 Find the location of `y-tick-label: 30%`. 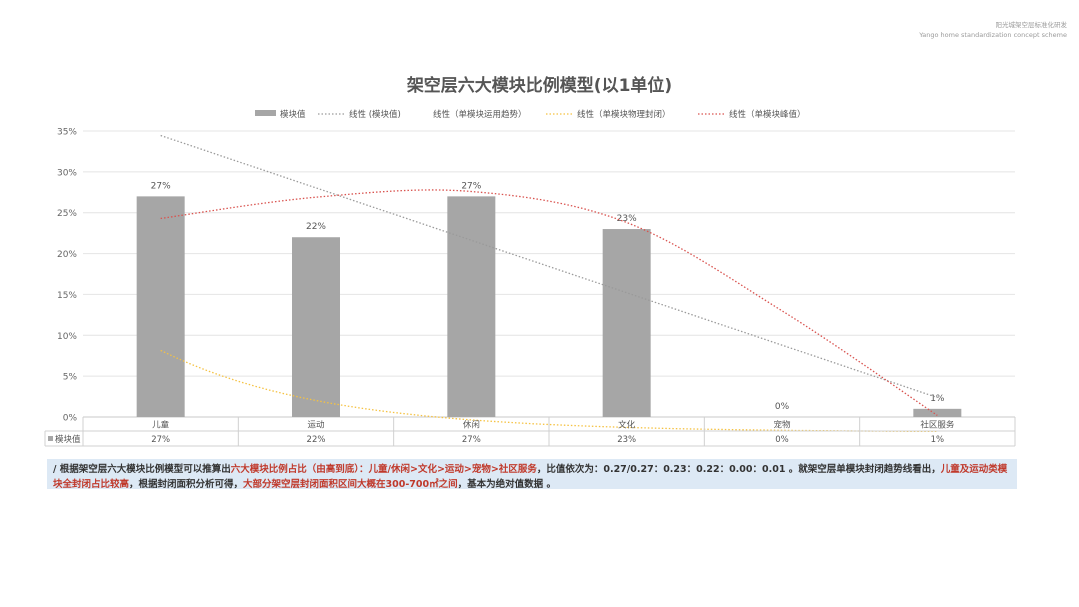

y-tick-label: 30% is located at coordinates (67, 173).